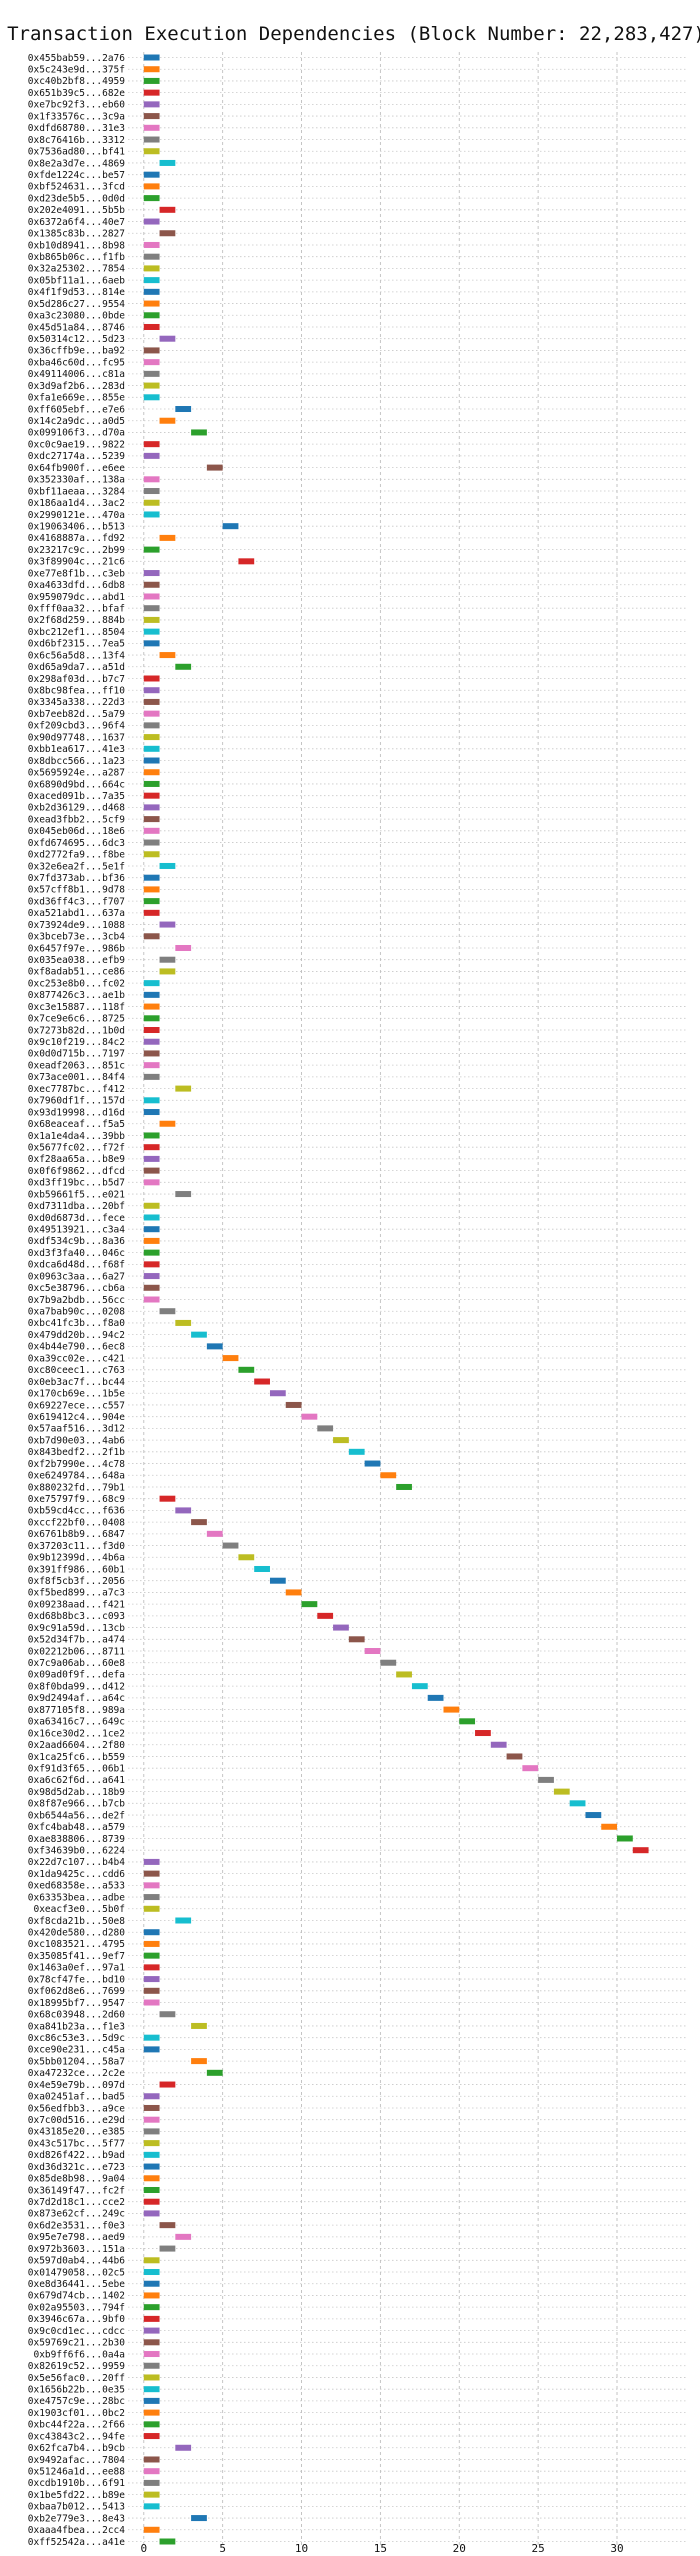 This screenshot has width=700, height=2556. I want to click on transaction-label: 0x6457f97e...986b, so click(77, 948).